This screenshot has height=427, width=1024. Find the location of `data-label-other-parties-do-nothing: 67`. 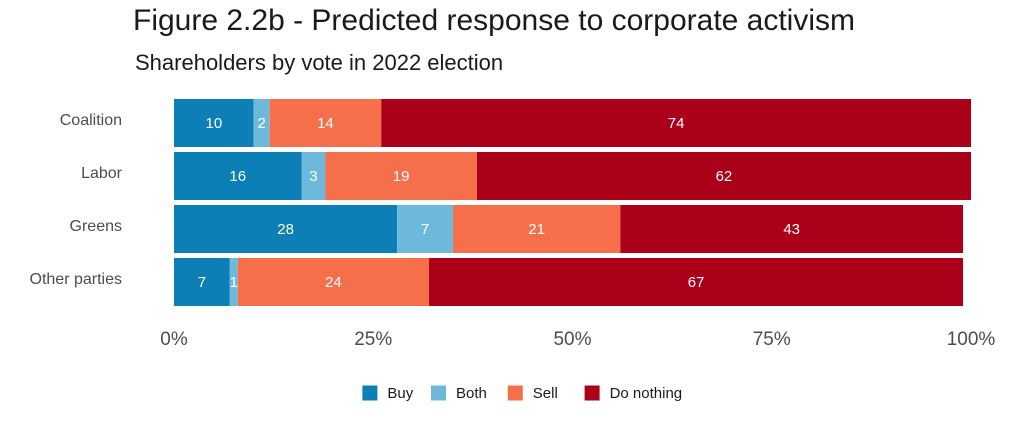

data-label-other-parties-do-nothing: 67 is located at coordinates (696, 282).